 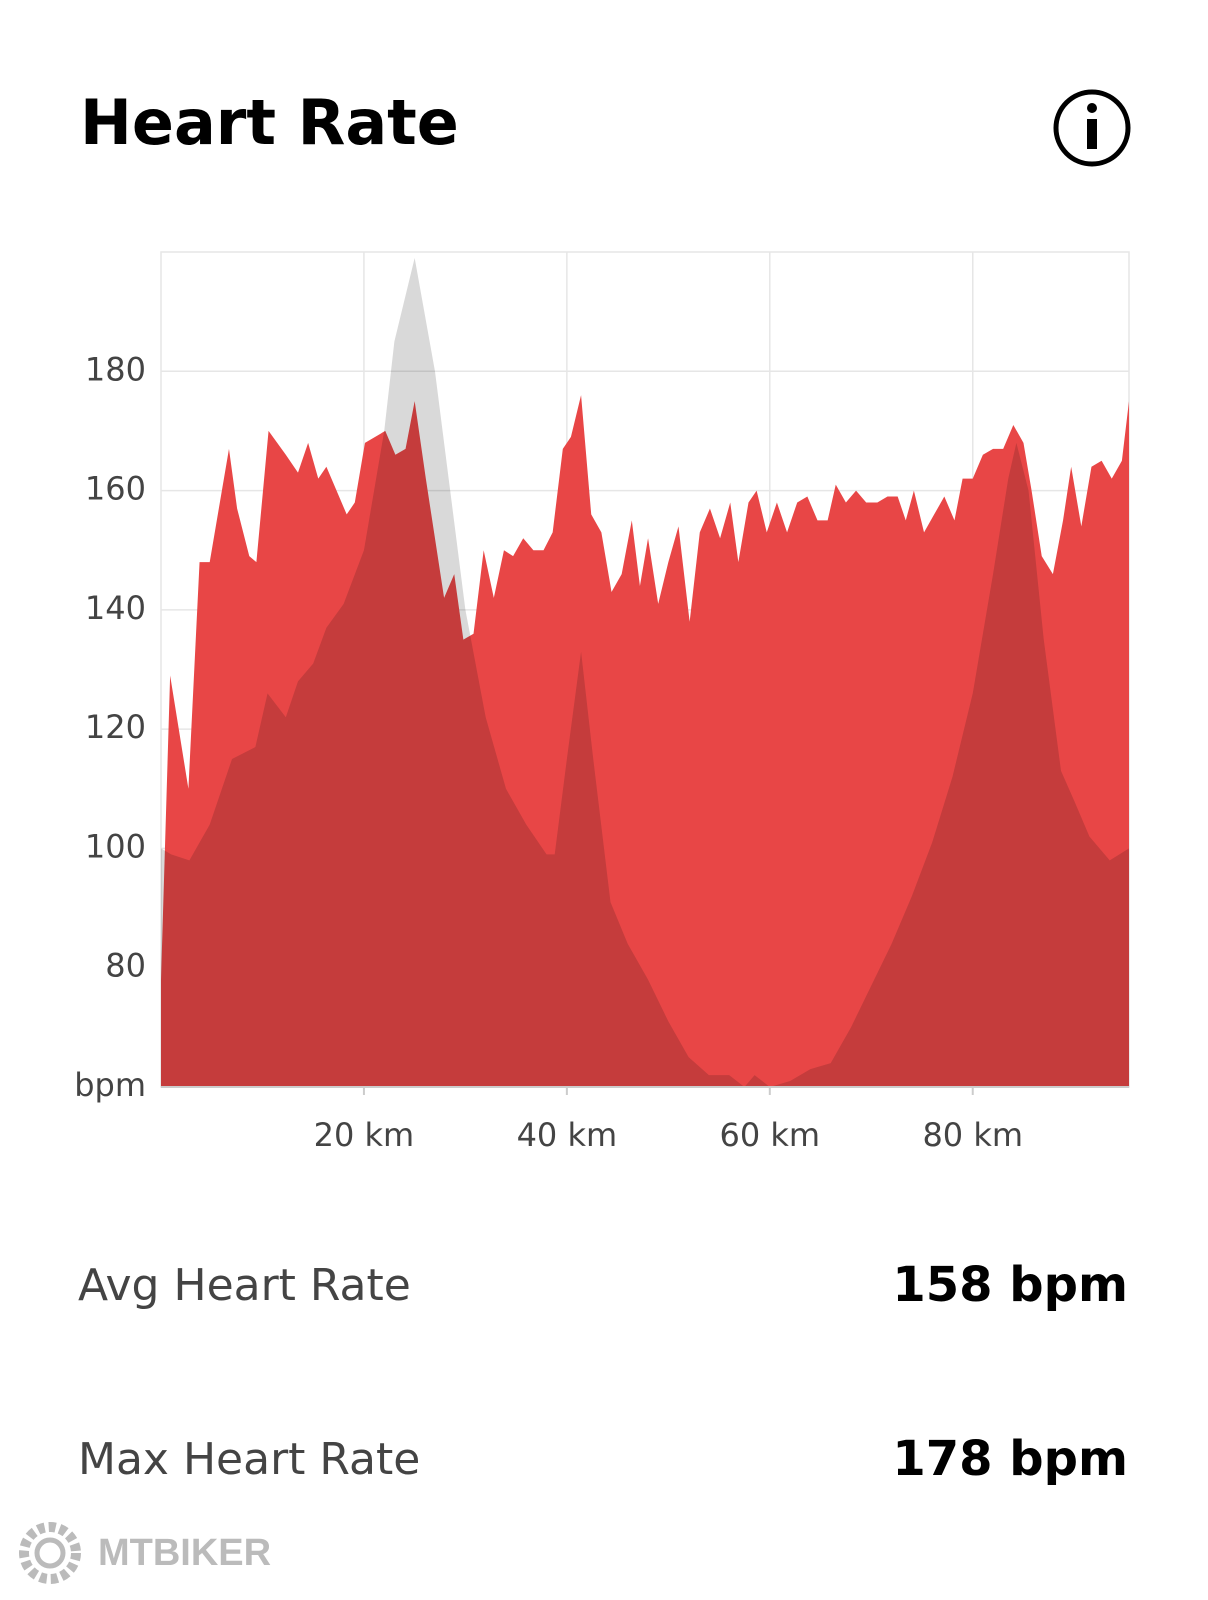 What do you see at coordinates (567, 1135) in the screenshot?
I see `x-tick-label: 40 km` at bounding box center [567, 1135].